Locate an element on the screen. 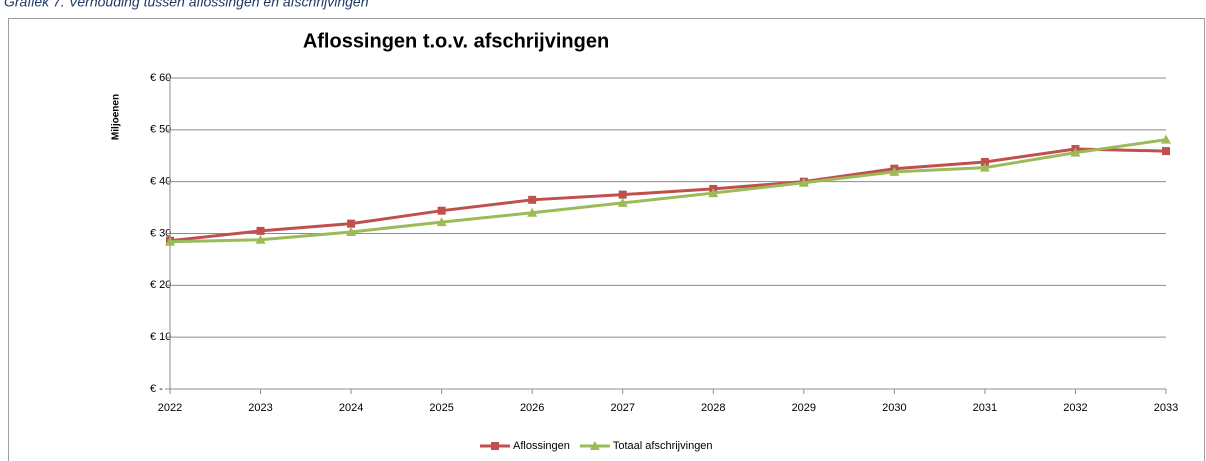 The image size is (1206, 461). x-tick-label: 2027 is located at coordinates (622, 408).